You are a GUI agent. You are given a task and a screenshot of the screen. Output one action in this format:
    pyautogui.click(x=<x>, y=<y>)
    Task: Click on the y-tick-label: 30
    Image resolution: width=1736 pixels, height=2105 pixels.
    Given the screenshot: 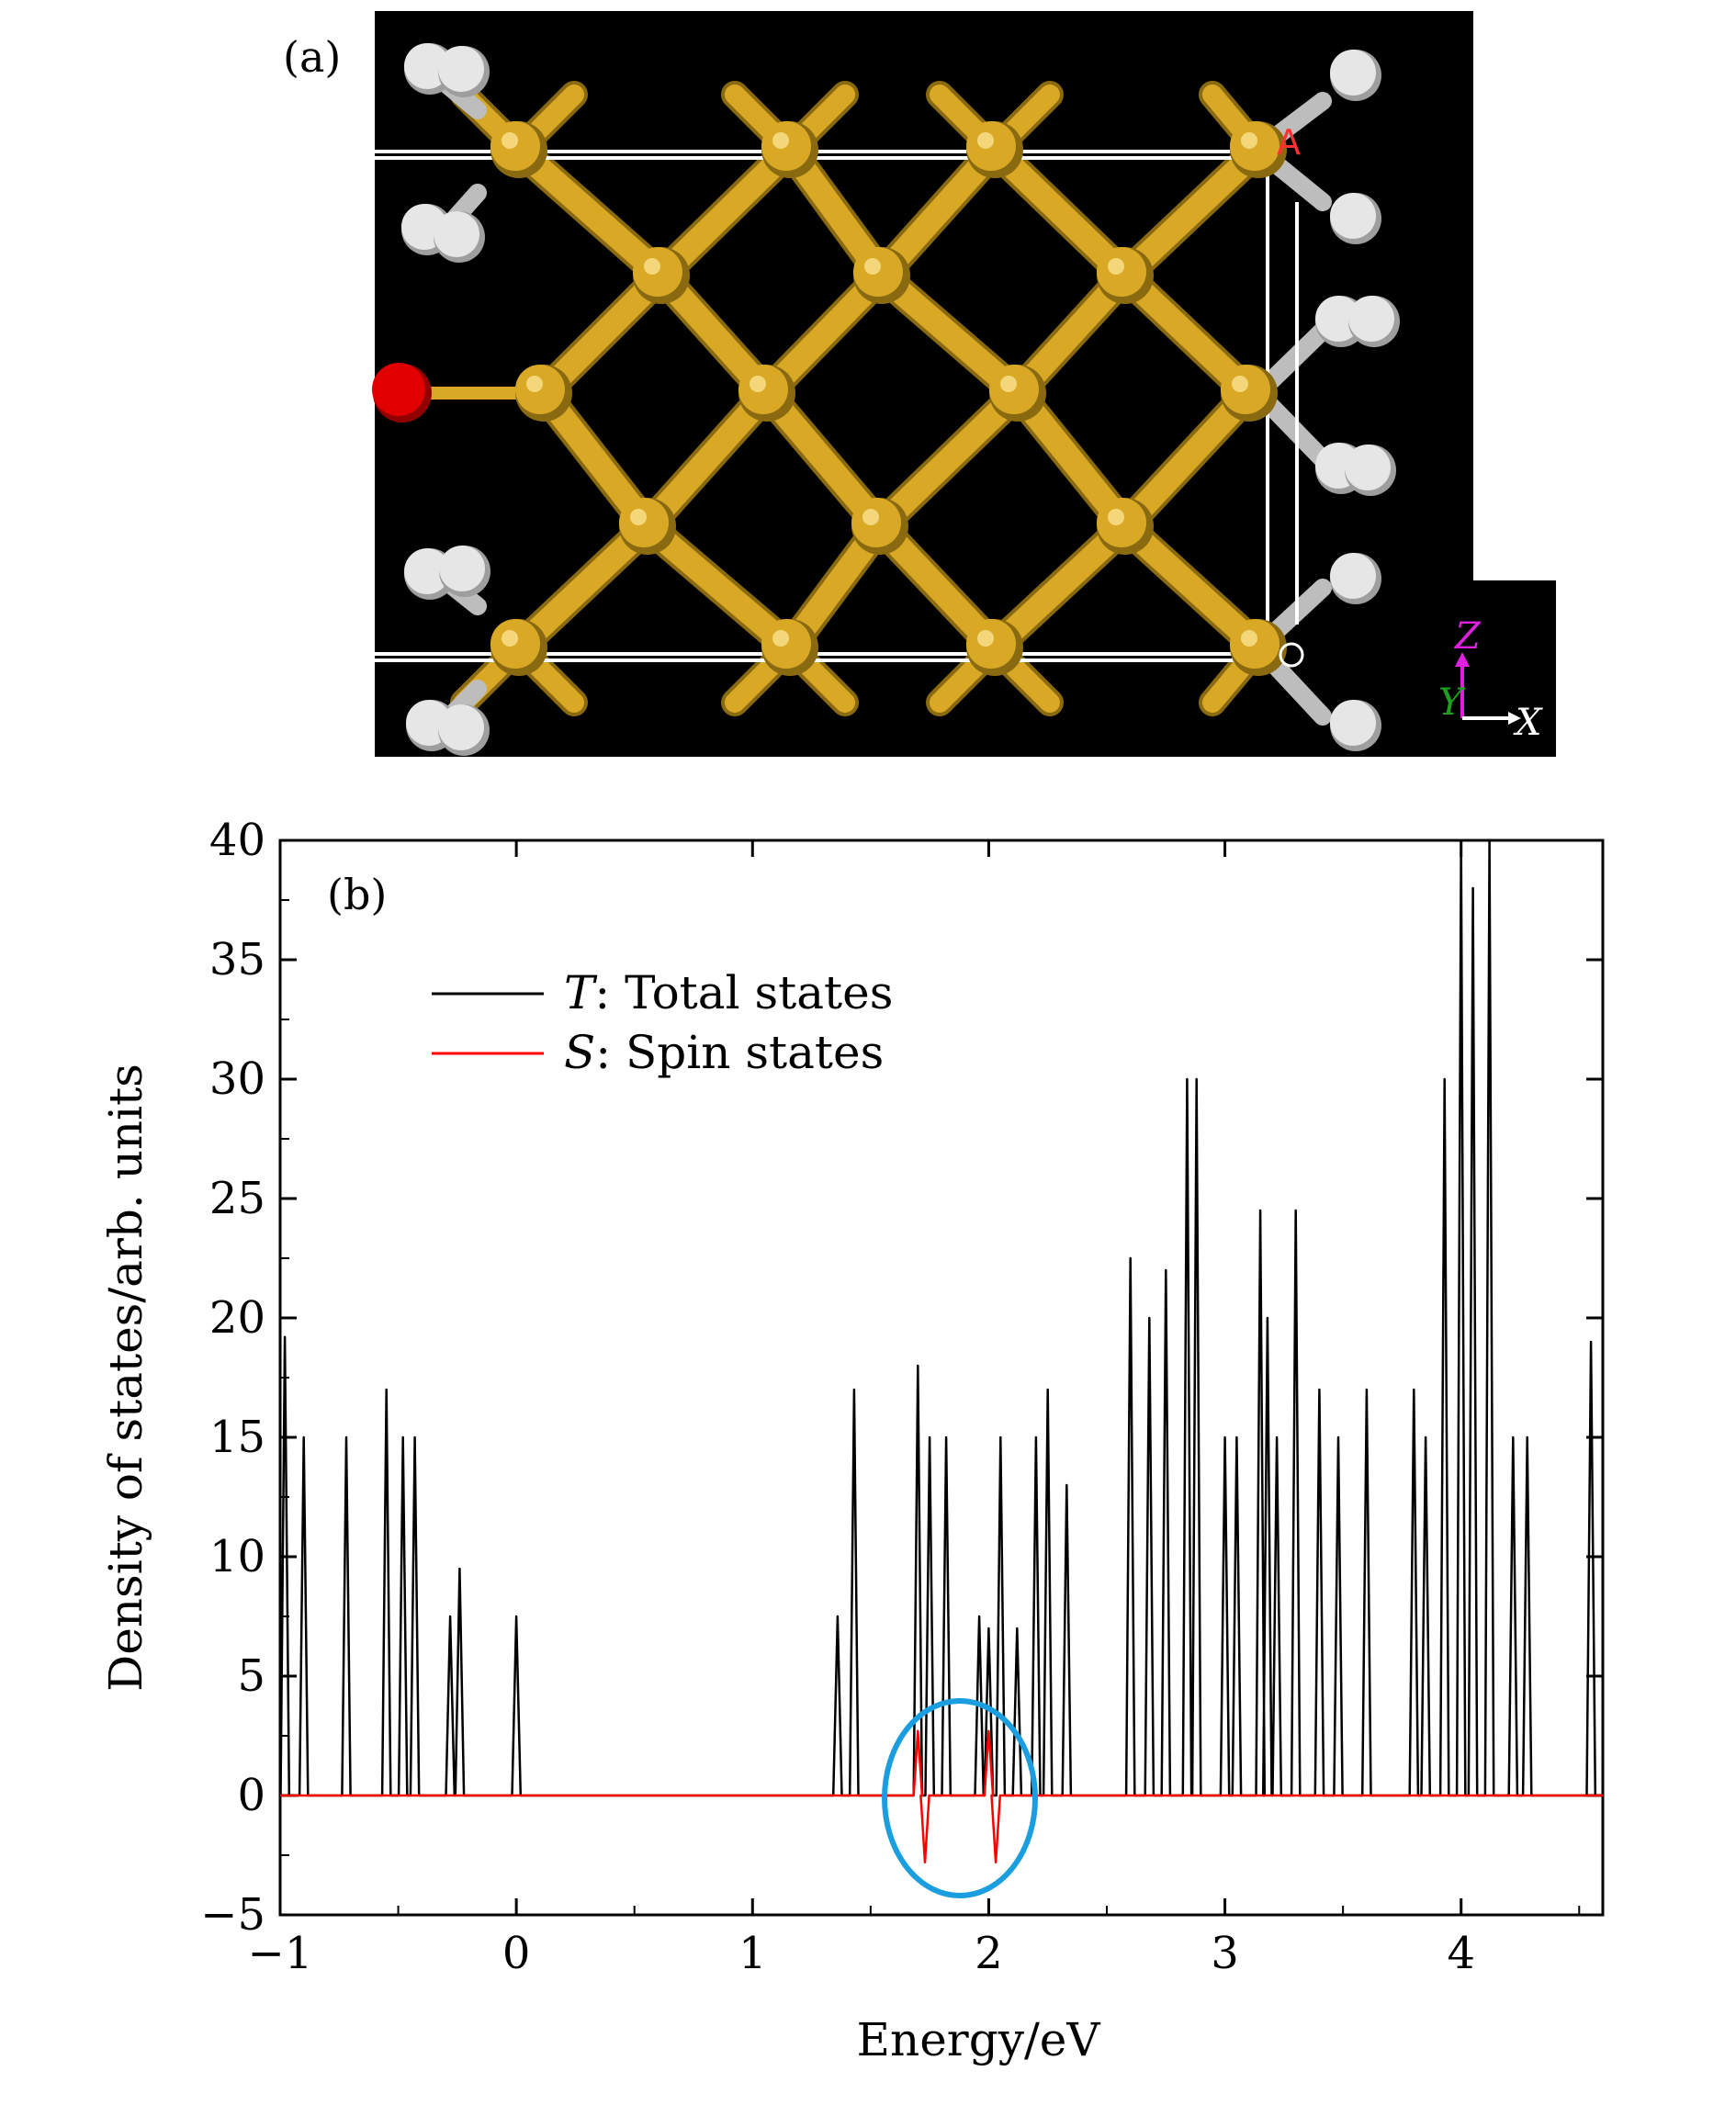 What is the action you would take?
    pyautogui.click(x=237, y=1079)
    